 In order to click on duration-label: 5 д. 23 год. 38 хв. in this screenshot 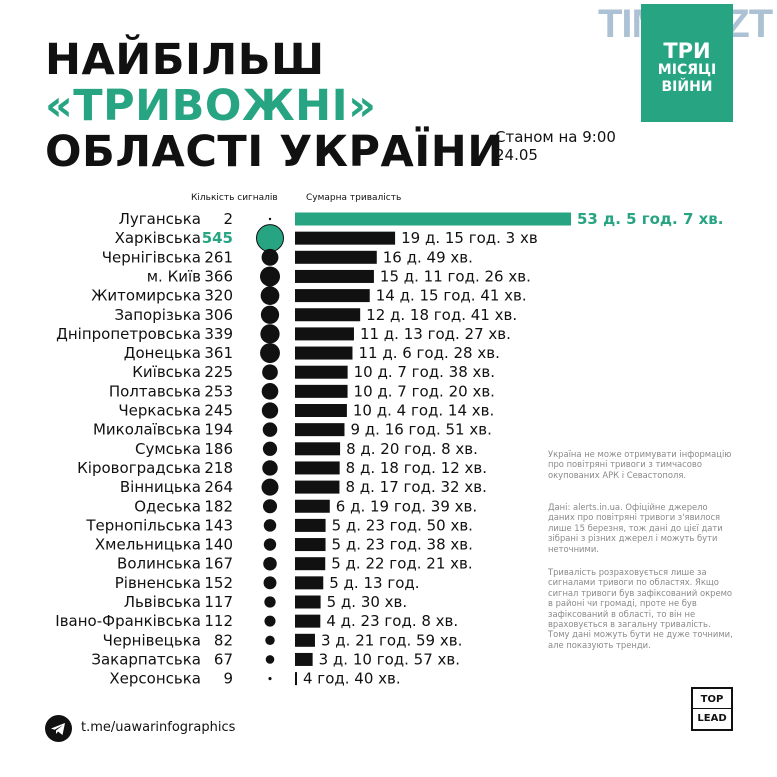, I will do `click(402, 545)`.